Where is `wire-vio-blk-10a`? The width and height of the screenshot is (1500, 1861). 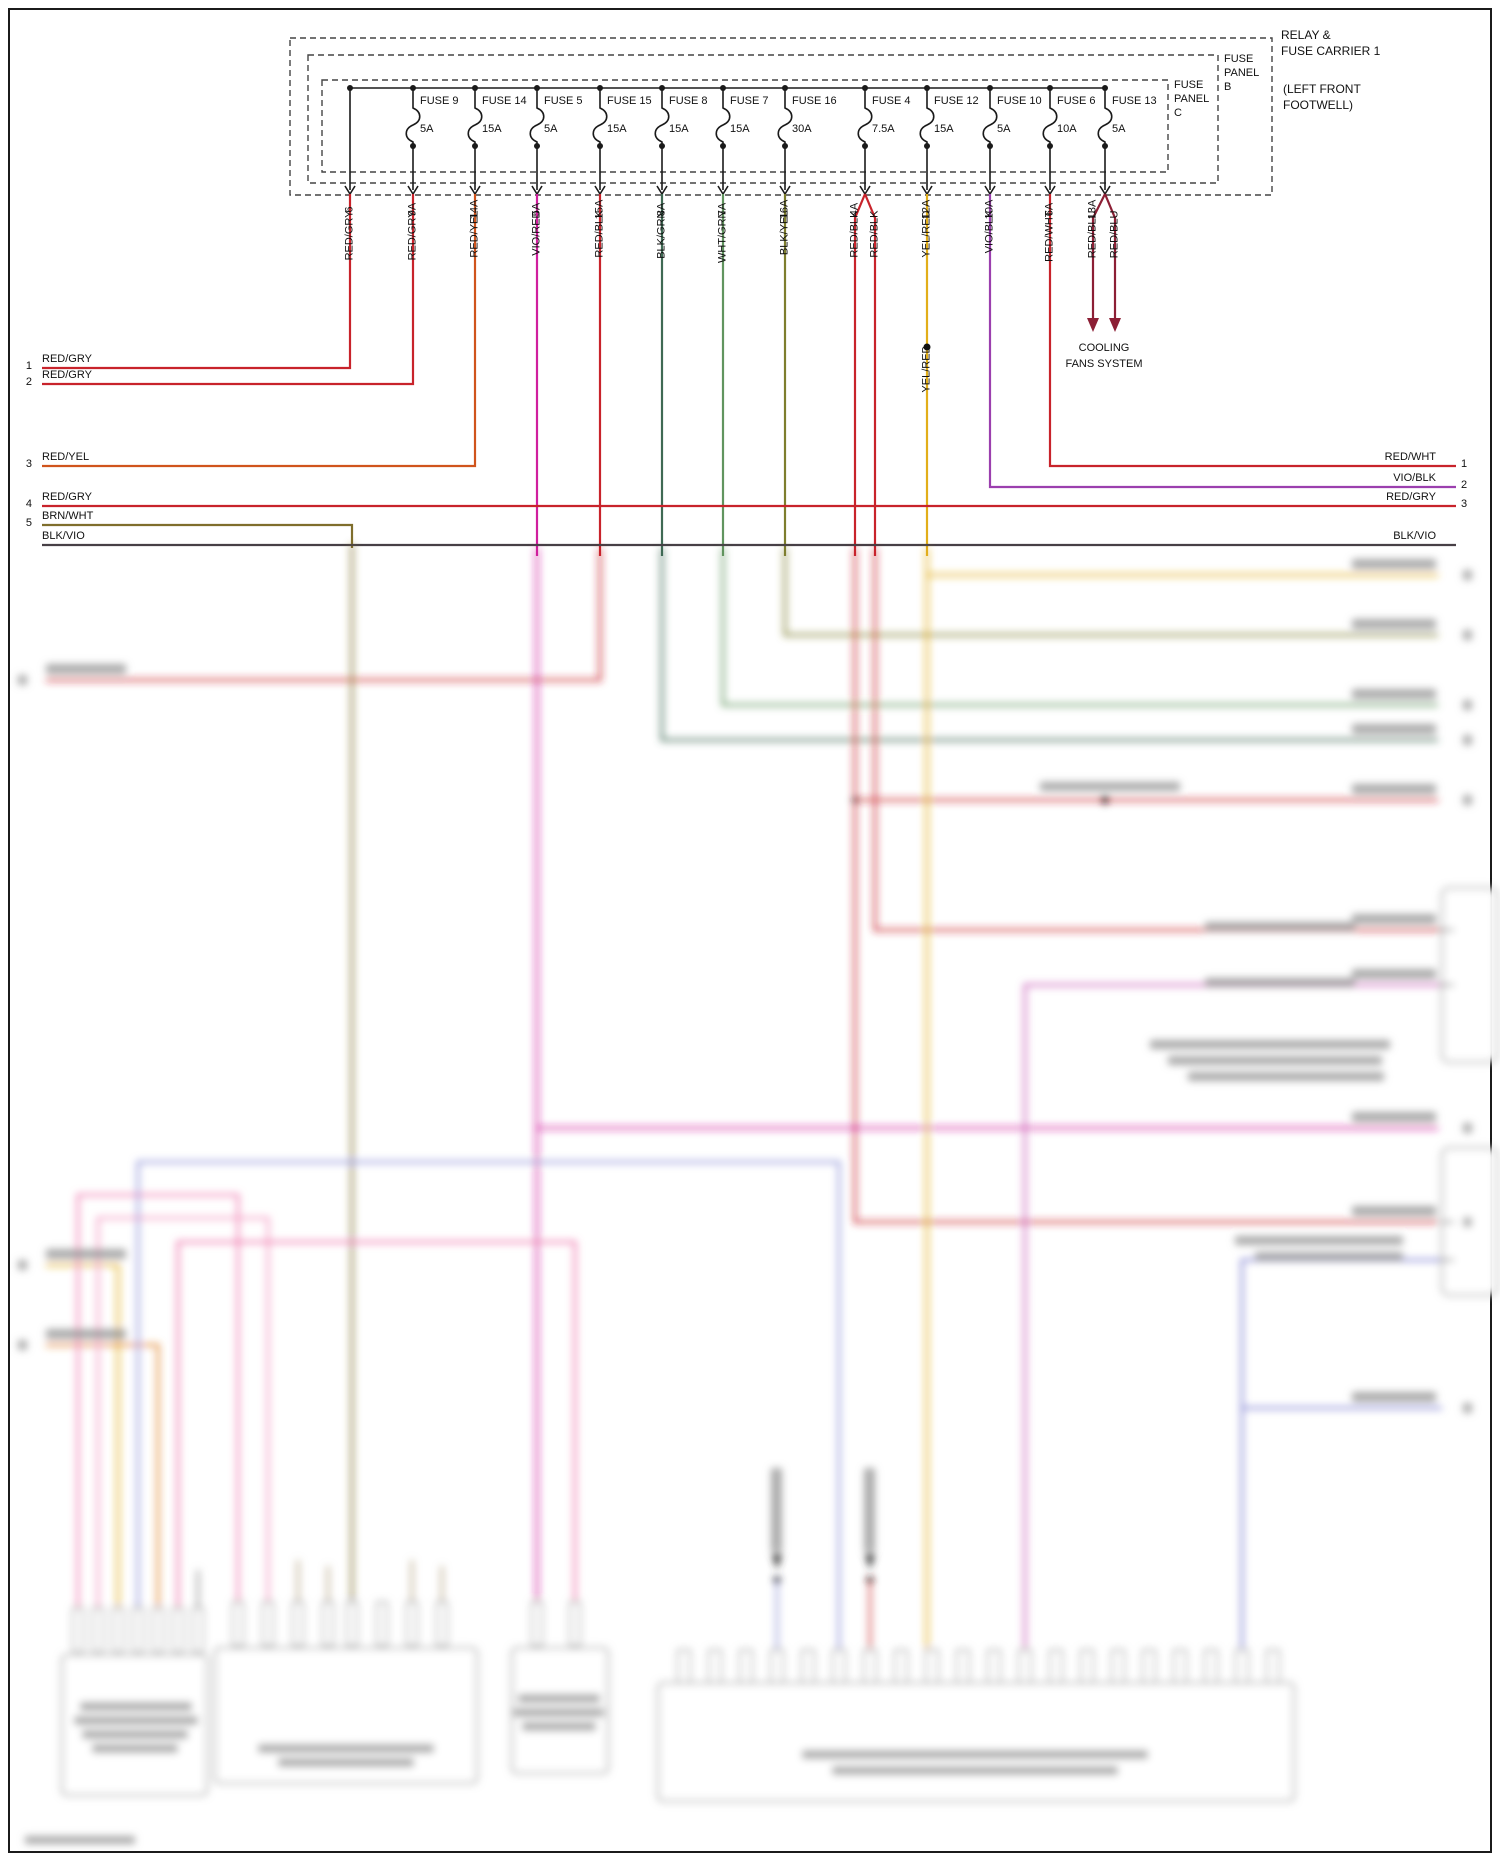
wire-vio-blk-10a is located at coordinates (1222, 341).